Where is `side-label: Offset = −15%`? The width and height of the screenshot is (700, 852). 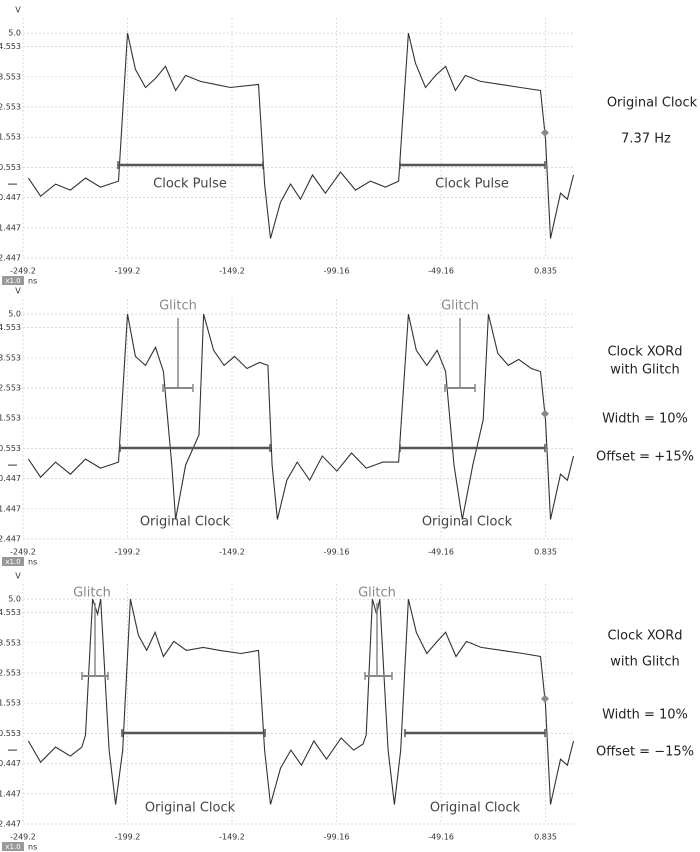
side-label: Offset = −15% is located at coordinates (645, 752).